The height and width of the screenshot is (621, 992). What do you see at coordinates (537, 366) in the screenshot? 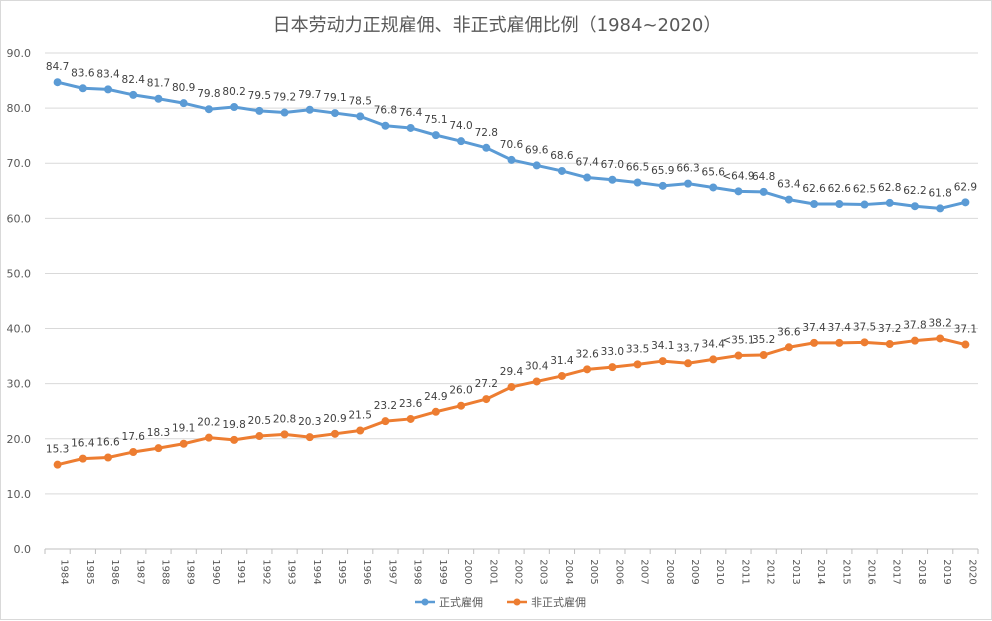
I see `data-label: 30.4` at bounding box center [537, 366].